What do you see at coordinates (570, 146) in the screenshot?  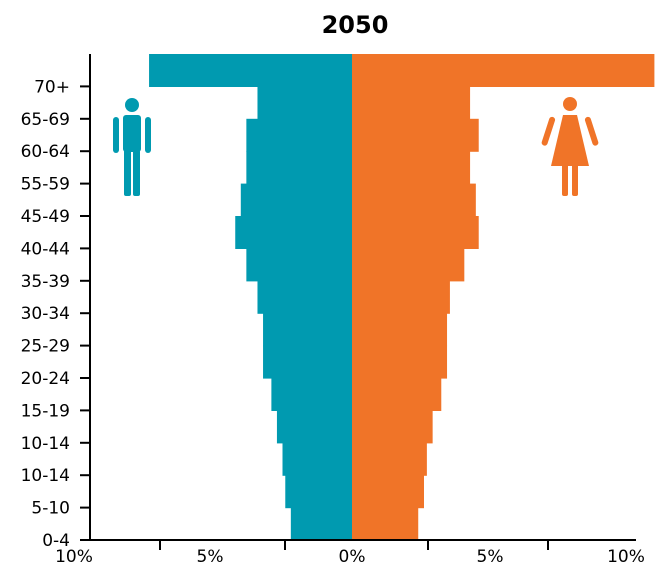 I see `female-icon` at bounding box center [570, 146].